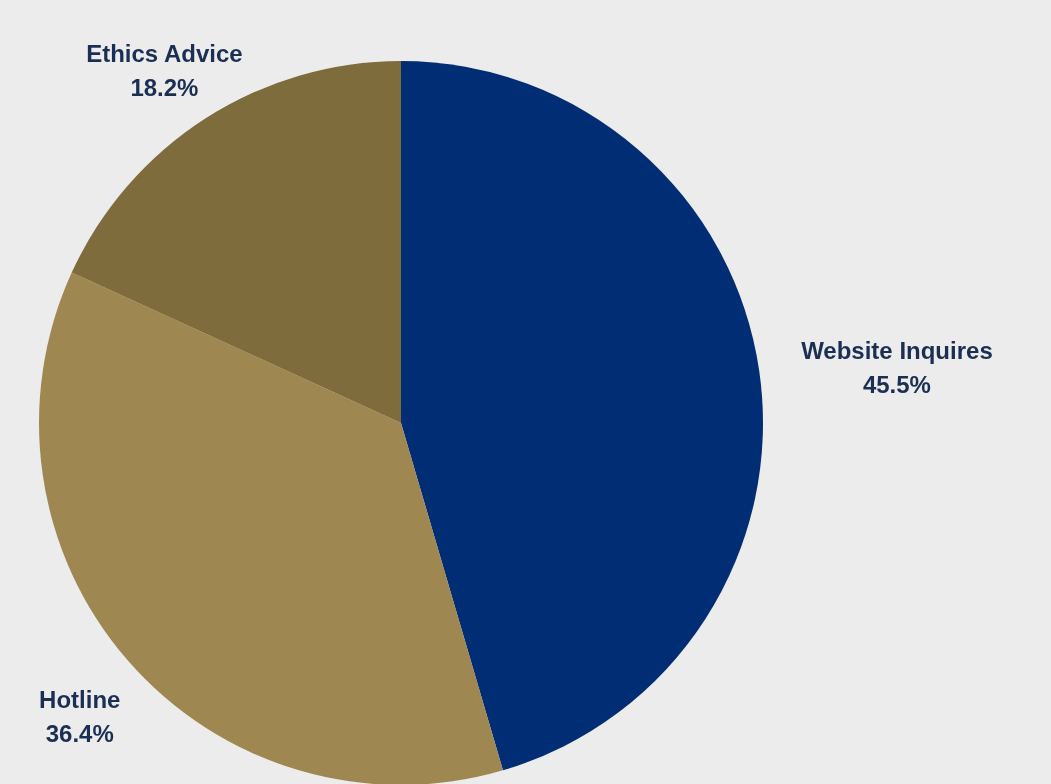 This screenshot has width=1051, height=784. Describe the element at coordinates (79, 734) in the screenshot. I see `data-label: 36.4%` at that location.